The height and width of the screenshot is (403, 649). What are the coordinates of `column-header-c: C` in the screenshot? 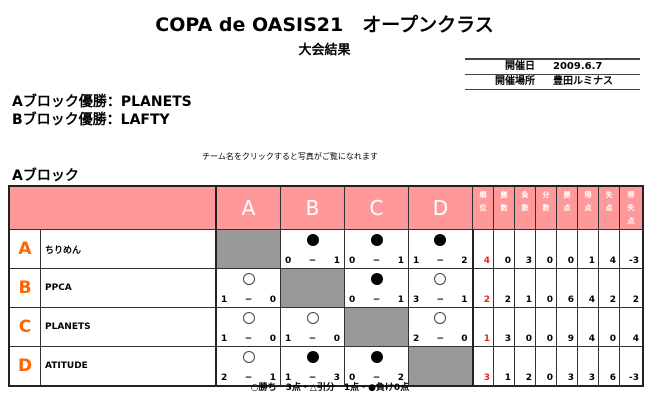 It's located at (376, 207).